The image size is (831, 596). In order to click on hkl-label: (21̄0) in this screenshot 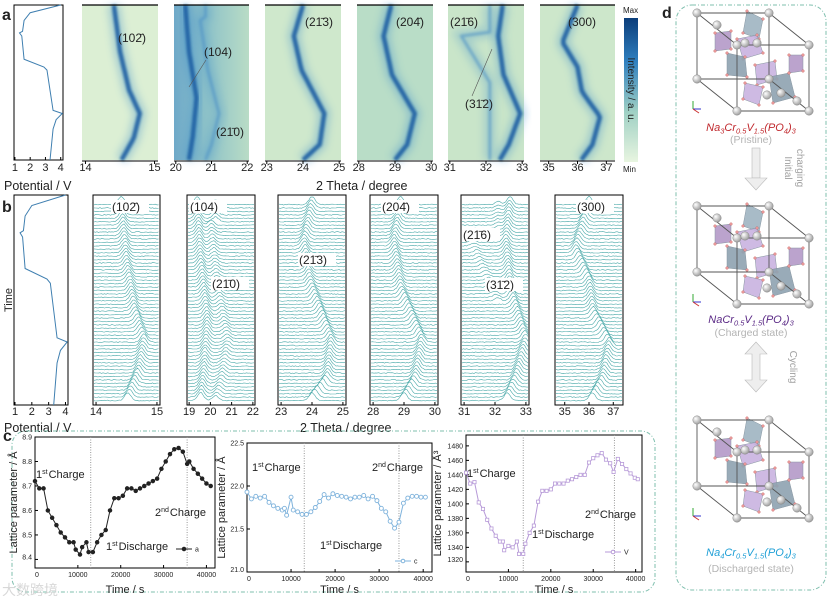, I will do `click(230, 132)`.